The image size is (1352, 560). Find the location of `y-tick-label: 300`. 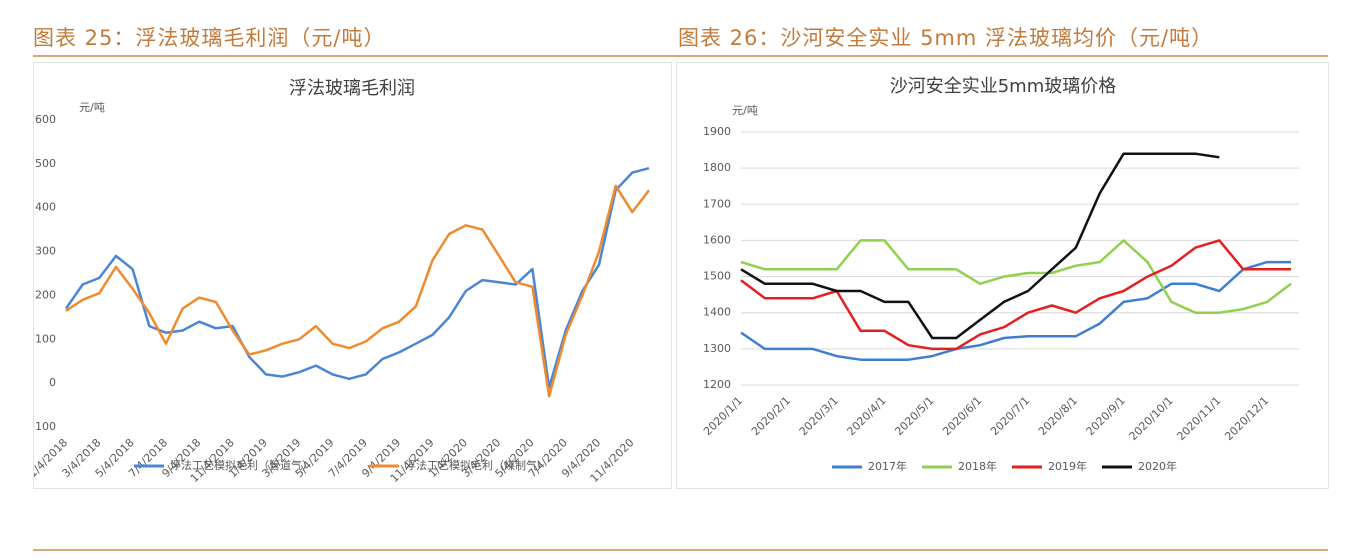

y-tick-label: 300 is located at coordinates (45, 251).